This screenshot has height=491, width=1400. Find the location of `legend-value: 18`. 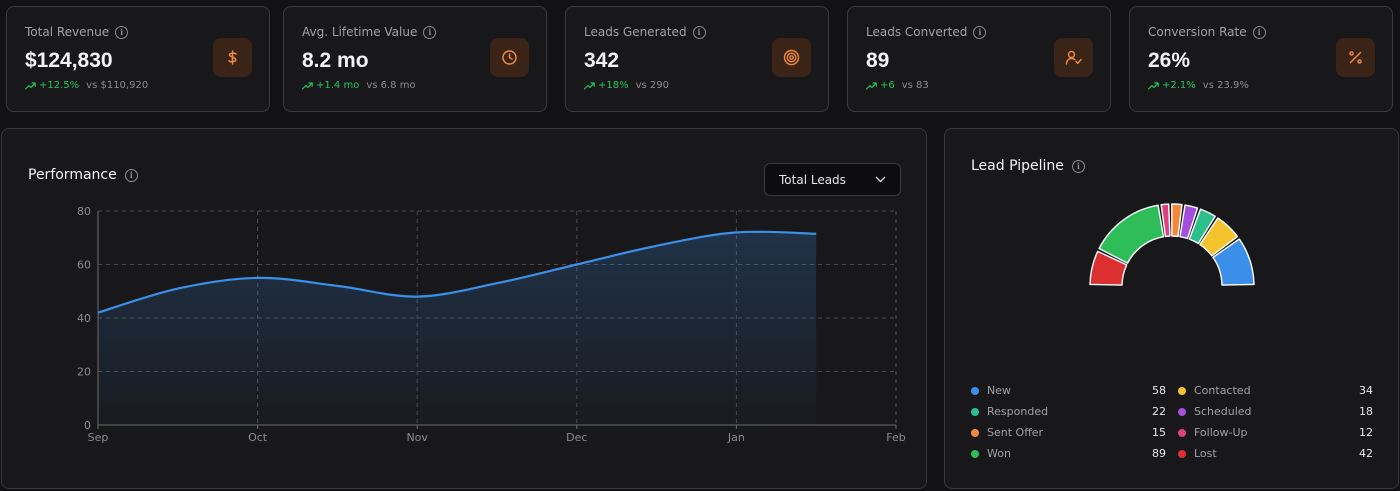

legend-value: 18 is located at coordinates (1366, 411).